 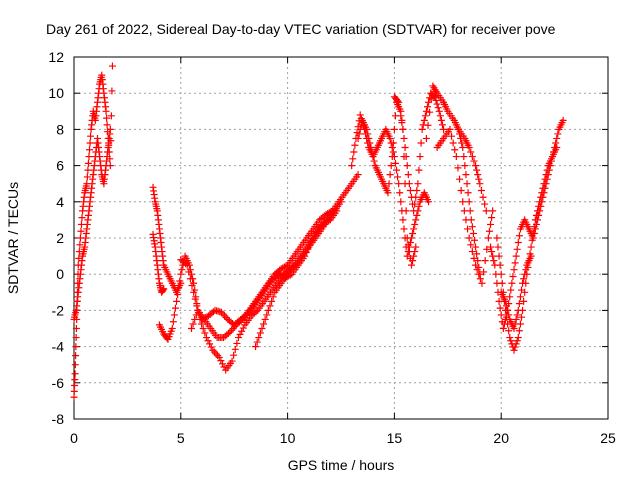 I want to click on y-tick-label: -4, so click(x=58, y=347).